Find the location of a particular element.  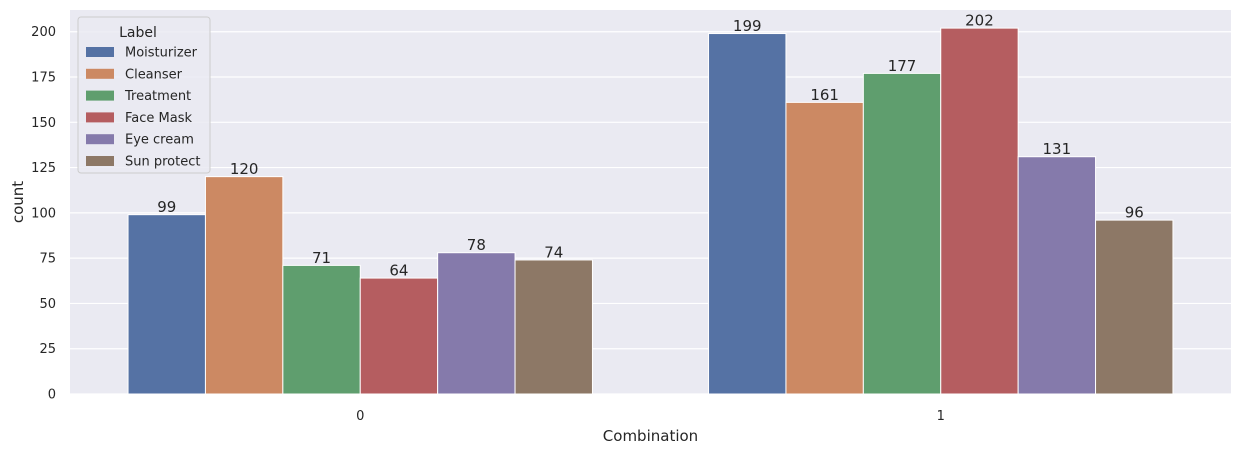

y-tick-label: 50 is located at coordinates (47, 304).